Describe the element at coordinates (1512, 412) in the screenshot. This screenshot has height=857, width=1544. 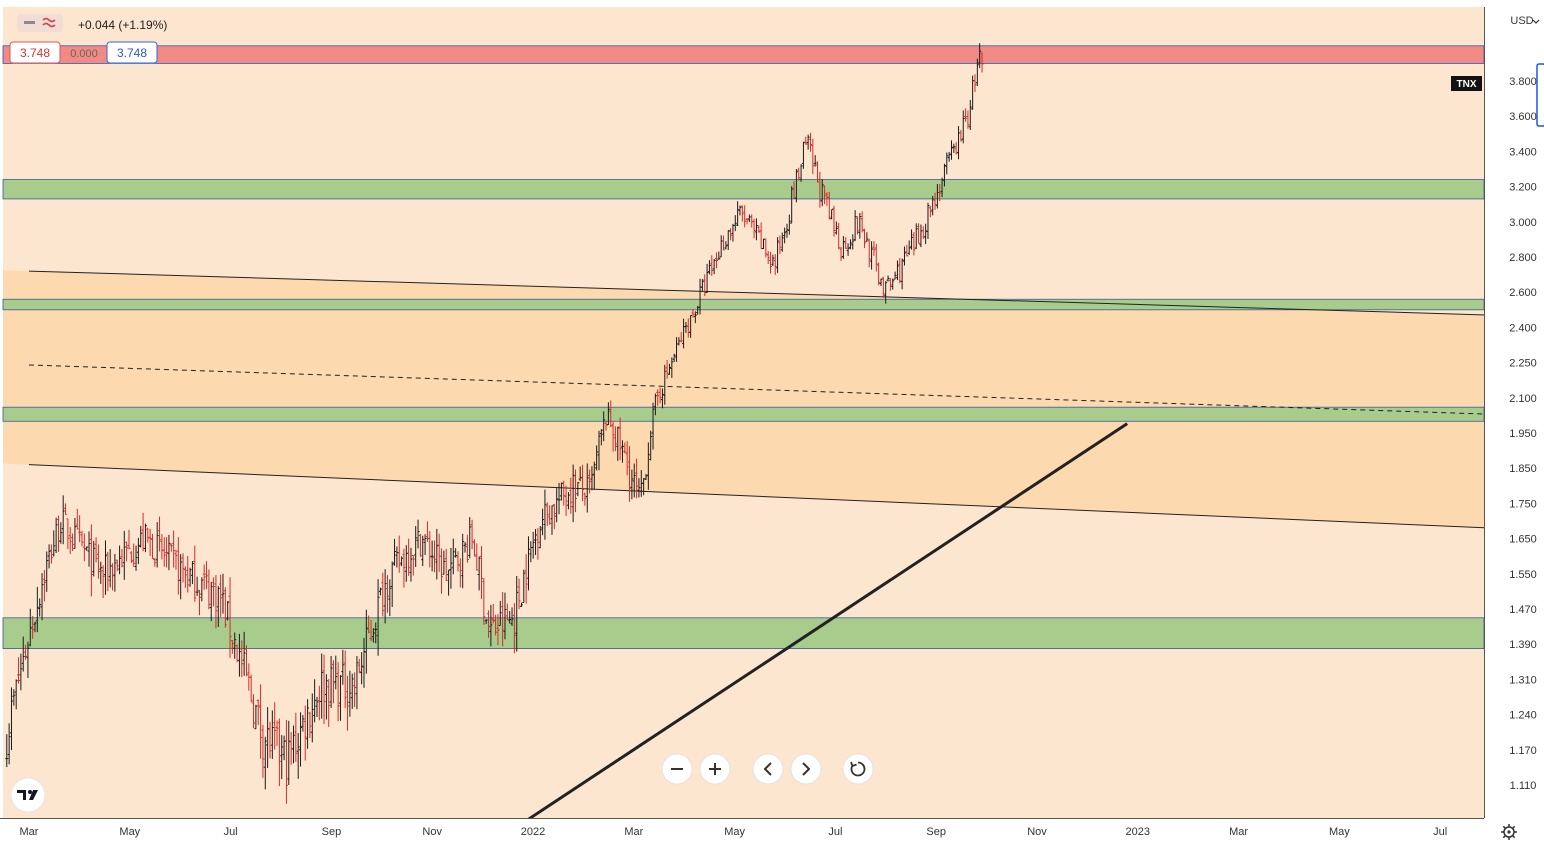
I see `price-scale-background` at that location.